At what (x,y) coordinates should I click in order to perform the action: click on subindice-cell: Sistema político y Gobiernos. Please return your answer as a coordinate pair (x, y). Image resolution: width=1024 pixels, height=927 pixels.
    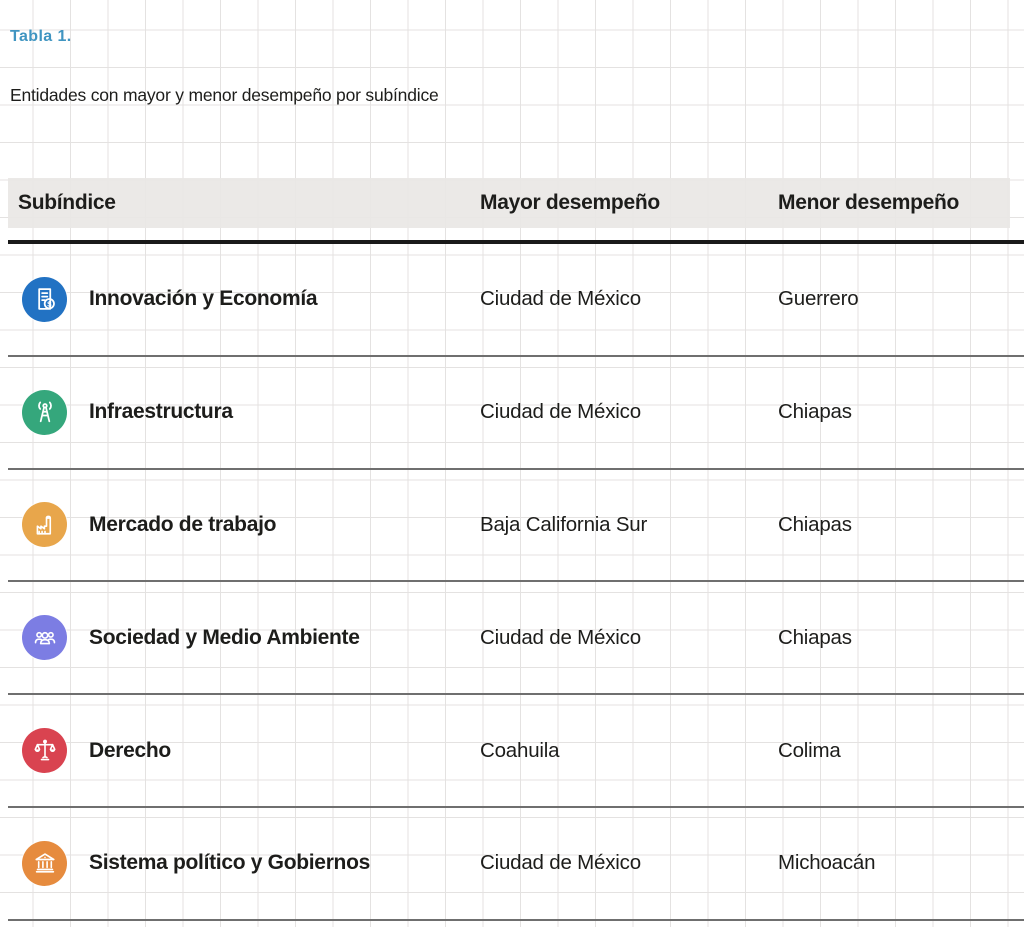
    Looking at the image, I should click on (244, 863).